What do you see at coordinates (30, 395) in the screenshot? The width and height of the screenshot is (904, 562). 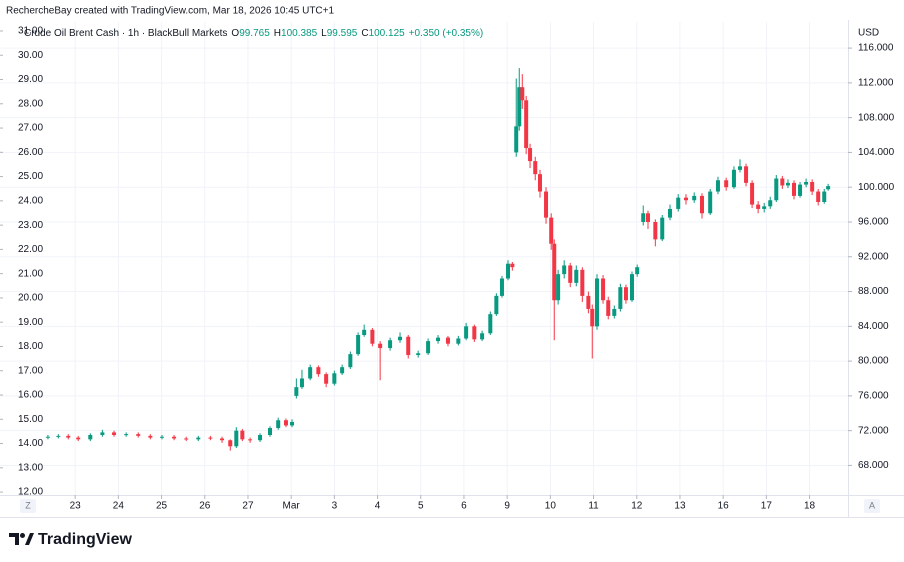 I see `y2-tick-label: 16.00` at bounding box center [30, 395].